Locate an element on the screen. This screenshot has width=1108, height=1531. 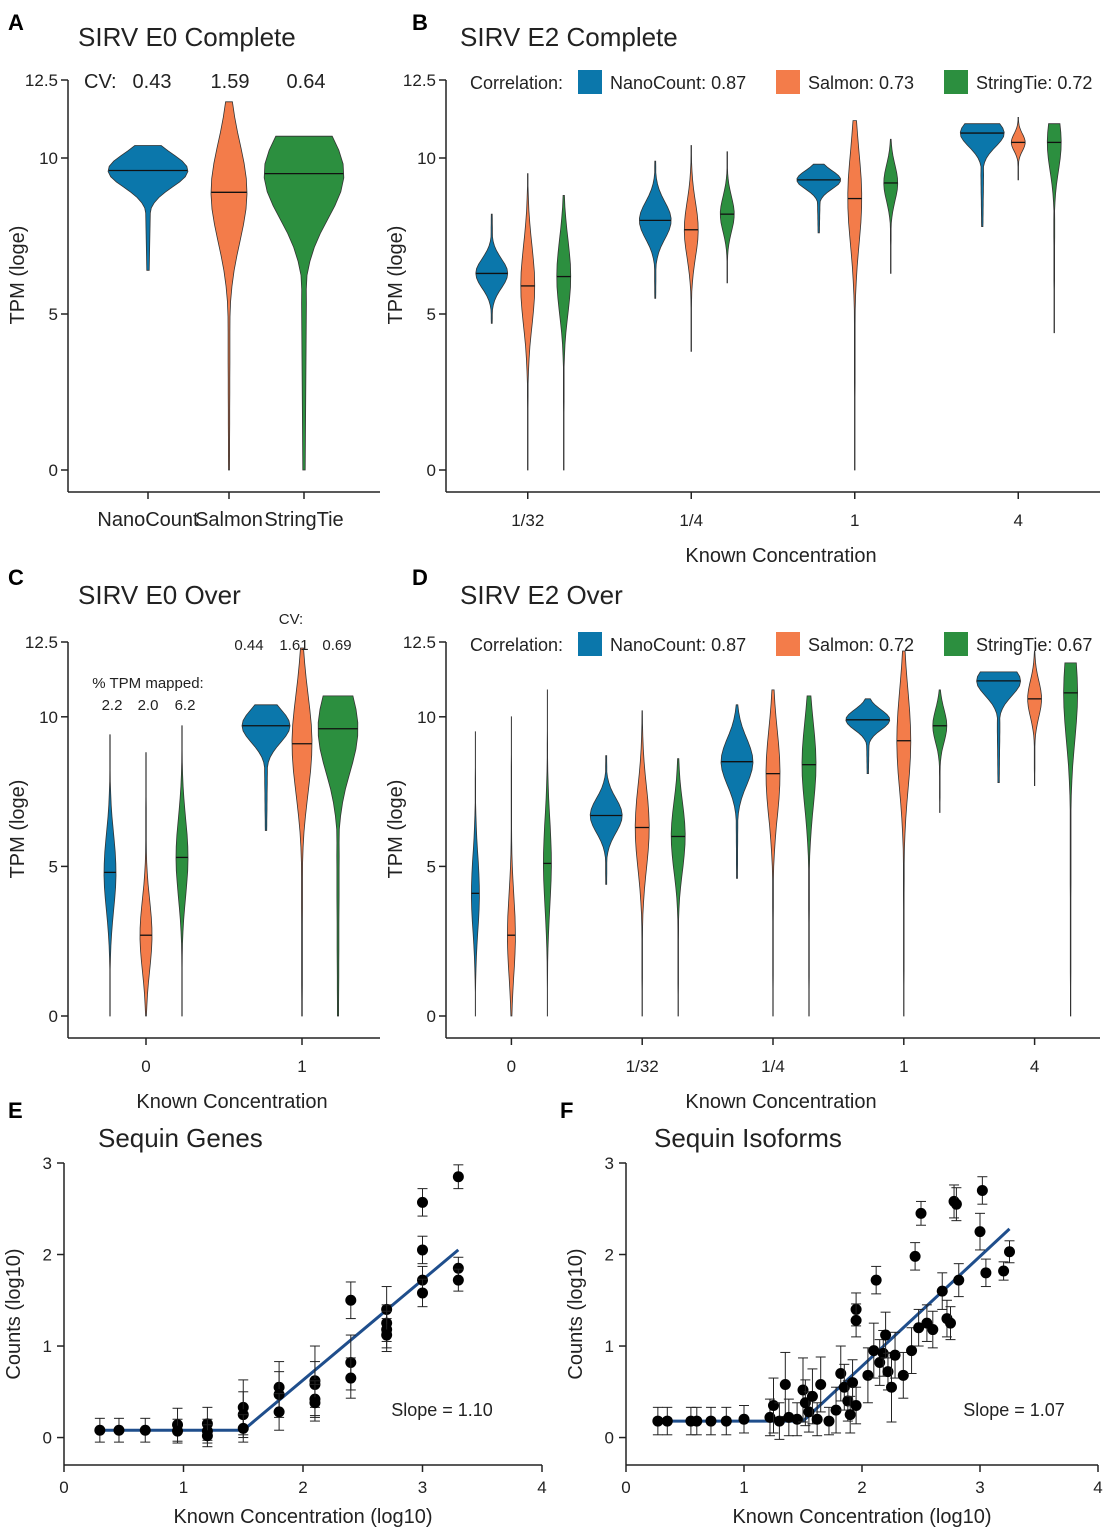
panel-b-legend-label: StringTie: 0.72 is located at coordinates (1034, 83).